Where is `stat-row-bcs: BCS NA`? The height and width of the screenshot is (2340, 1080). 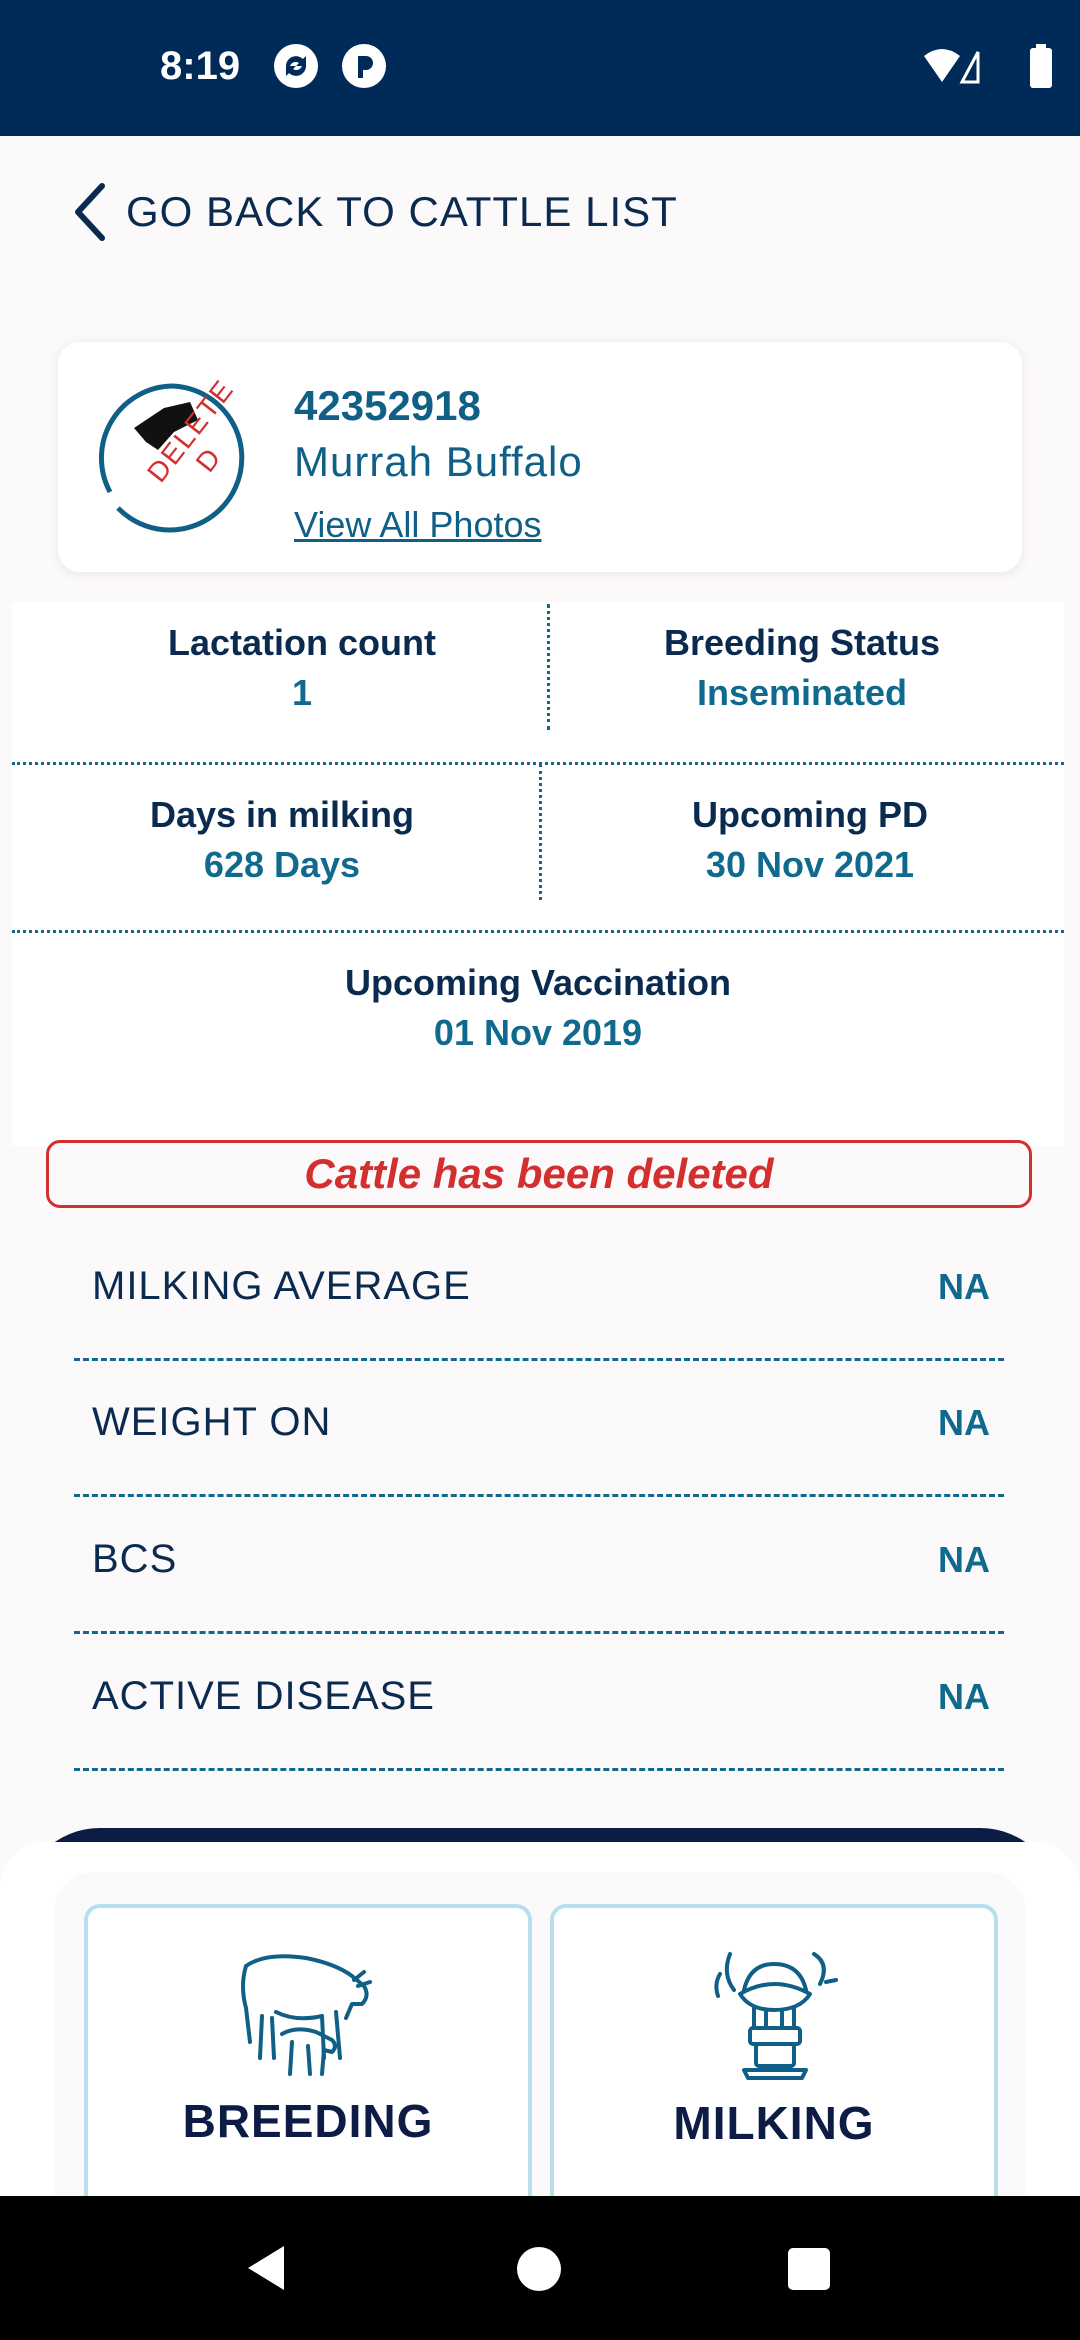
stat-row-bcs: BCS NA is located at coordinates (539, 1564).